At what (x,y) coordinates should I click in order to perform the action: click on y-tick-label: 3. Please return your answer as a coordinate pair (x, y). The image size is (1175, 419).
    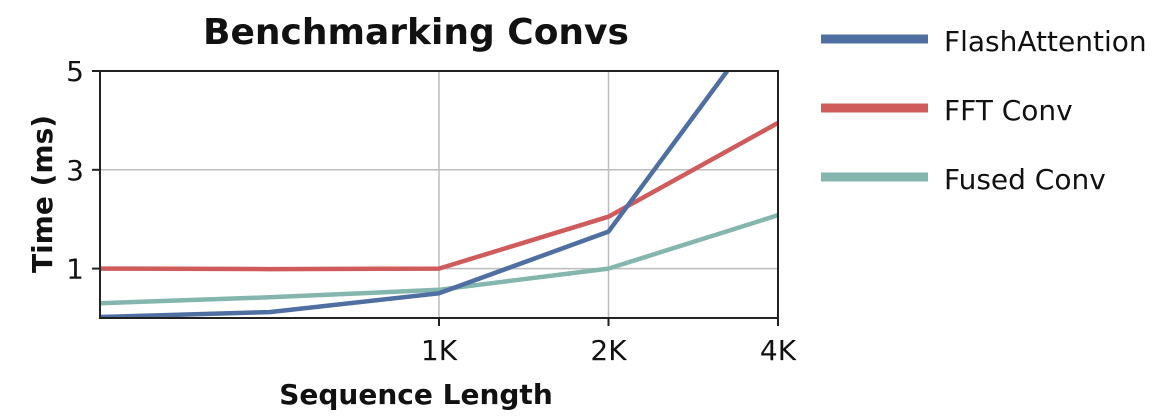
    Looking at the image, I should click on (75, 170).